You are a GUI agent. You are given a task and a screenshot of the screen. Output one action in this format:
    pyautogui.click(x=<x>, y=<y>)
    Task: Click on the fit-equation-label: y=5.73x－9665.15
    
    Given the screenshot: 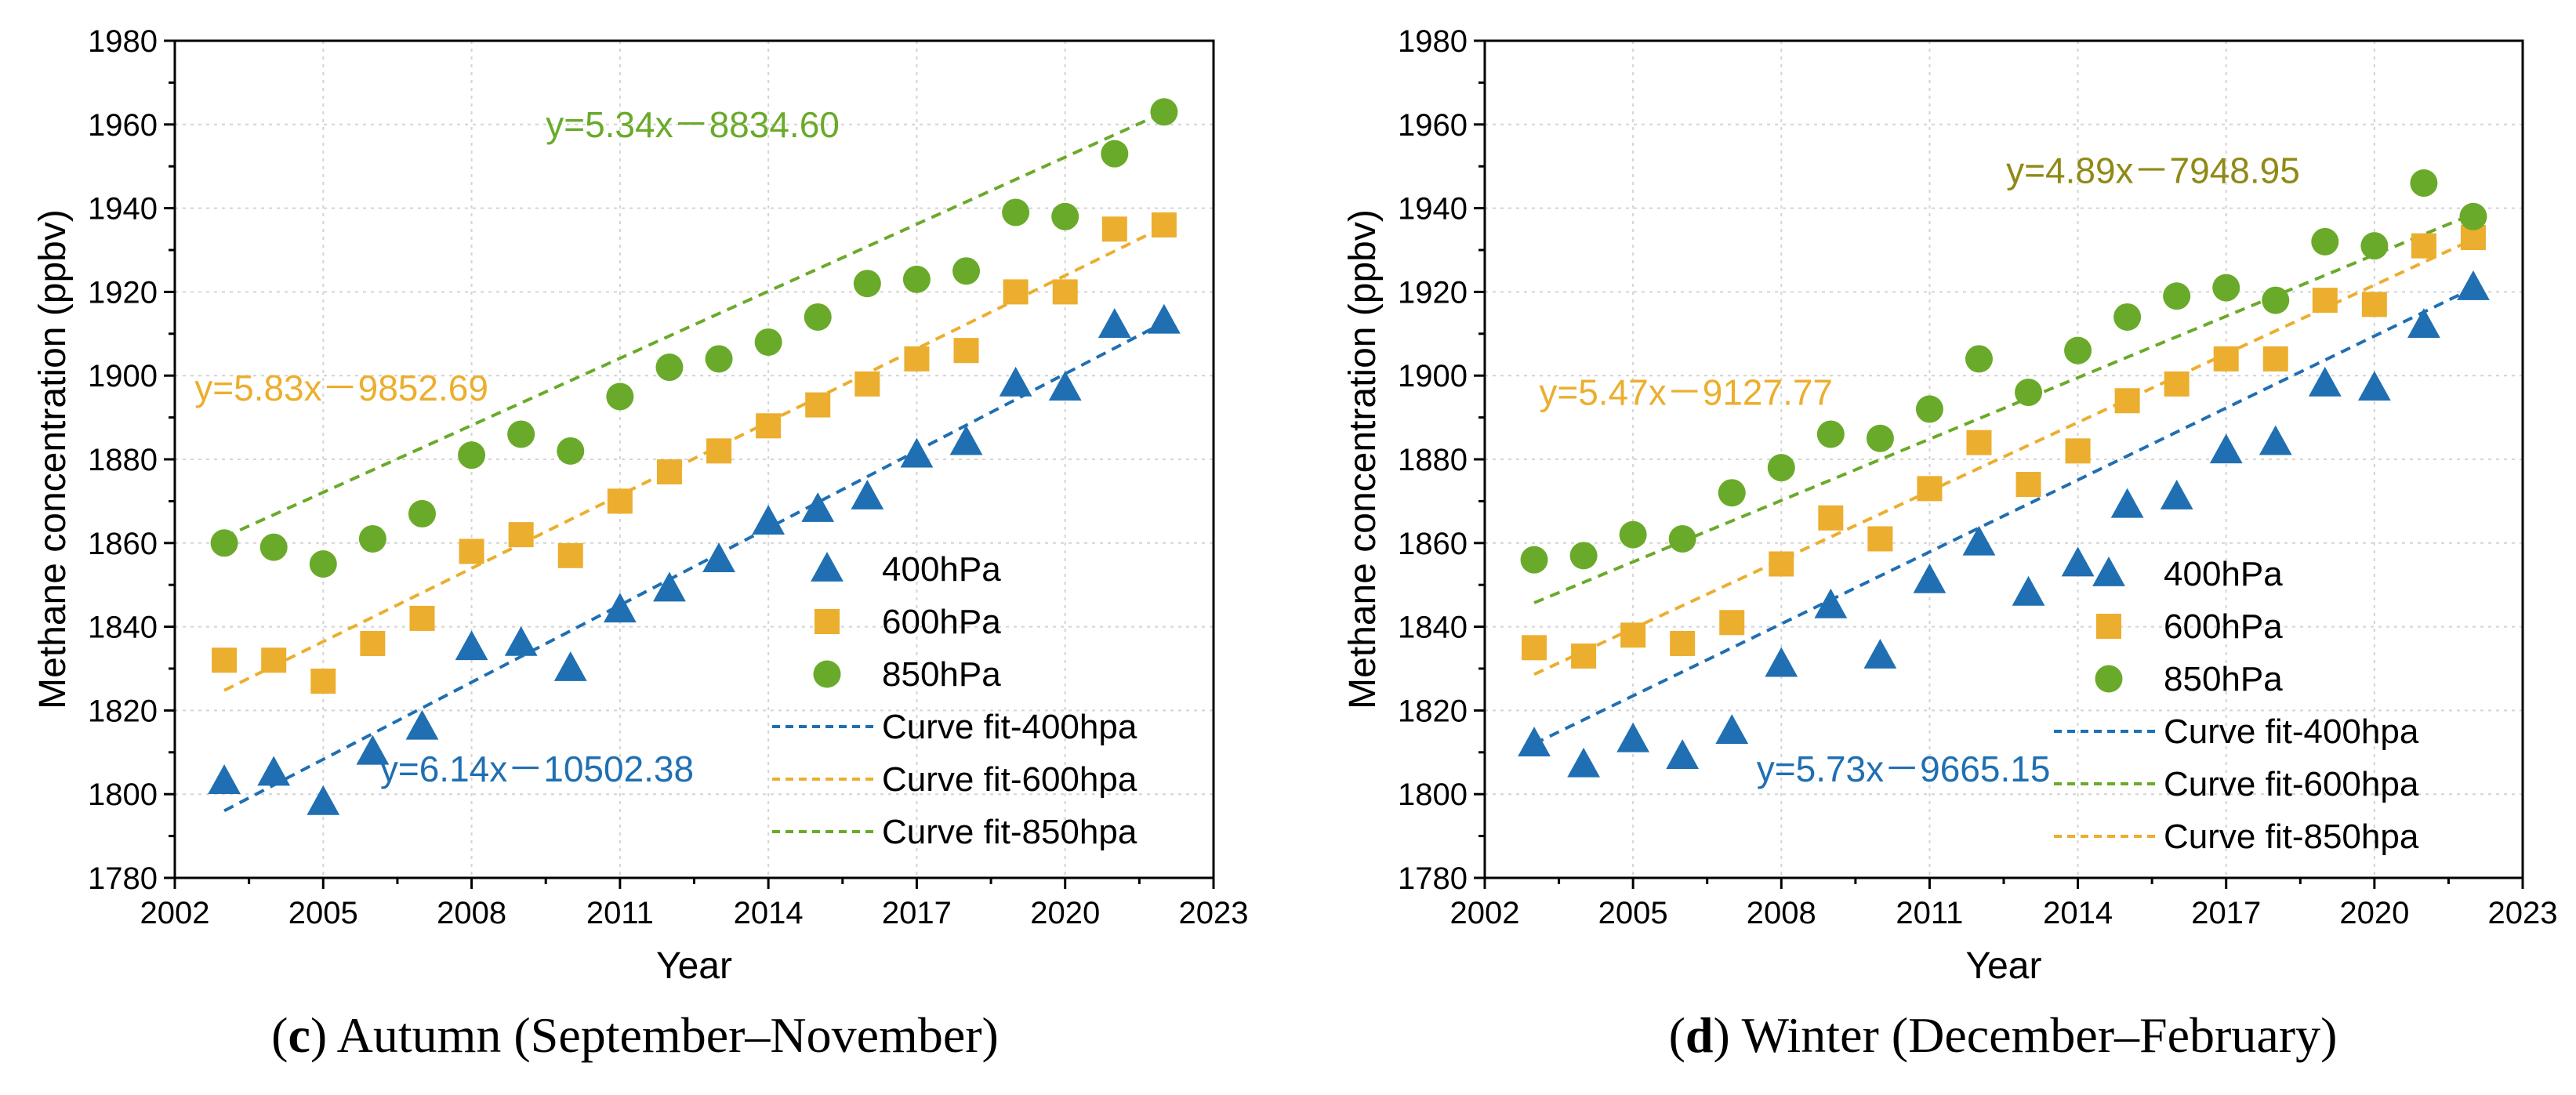 What is the action you would take?
    pyautogui.click(x=1904, y=769)
    